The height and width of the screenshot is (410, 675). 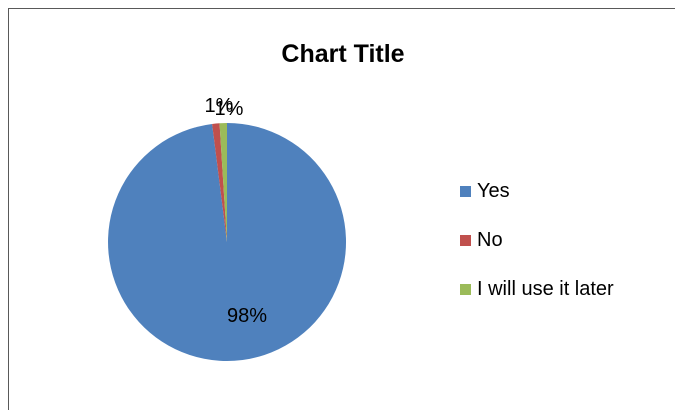 I want to click on chart-title: Chart Title, so click(x=342, y=54).